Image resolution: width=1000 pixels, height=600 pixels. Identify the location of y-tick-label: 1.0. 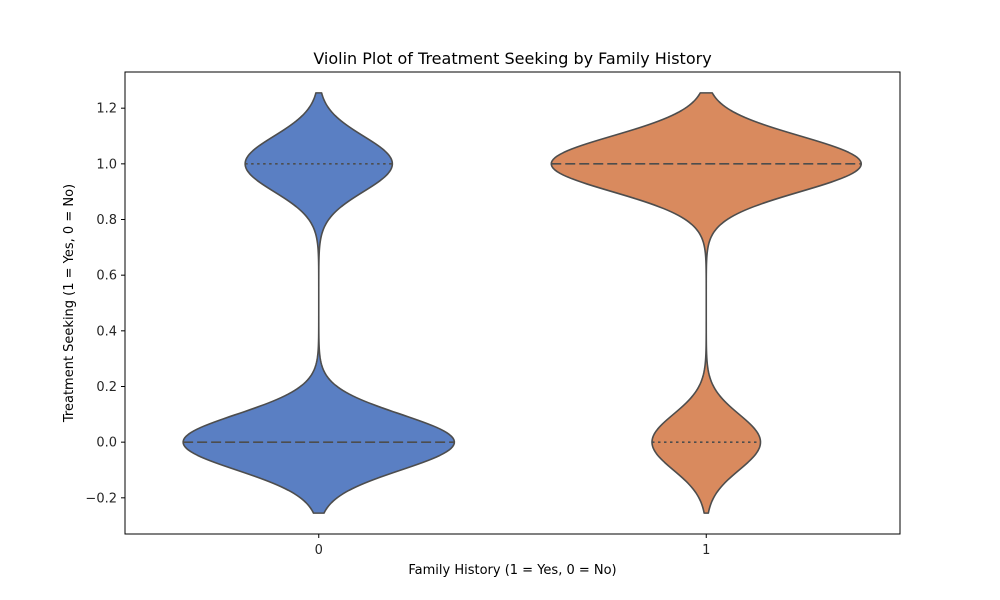
(106, 164).